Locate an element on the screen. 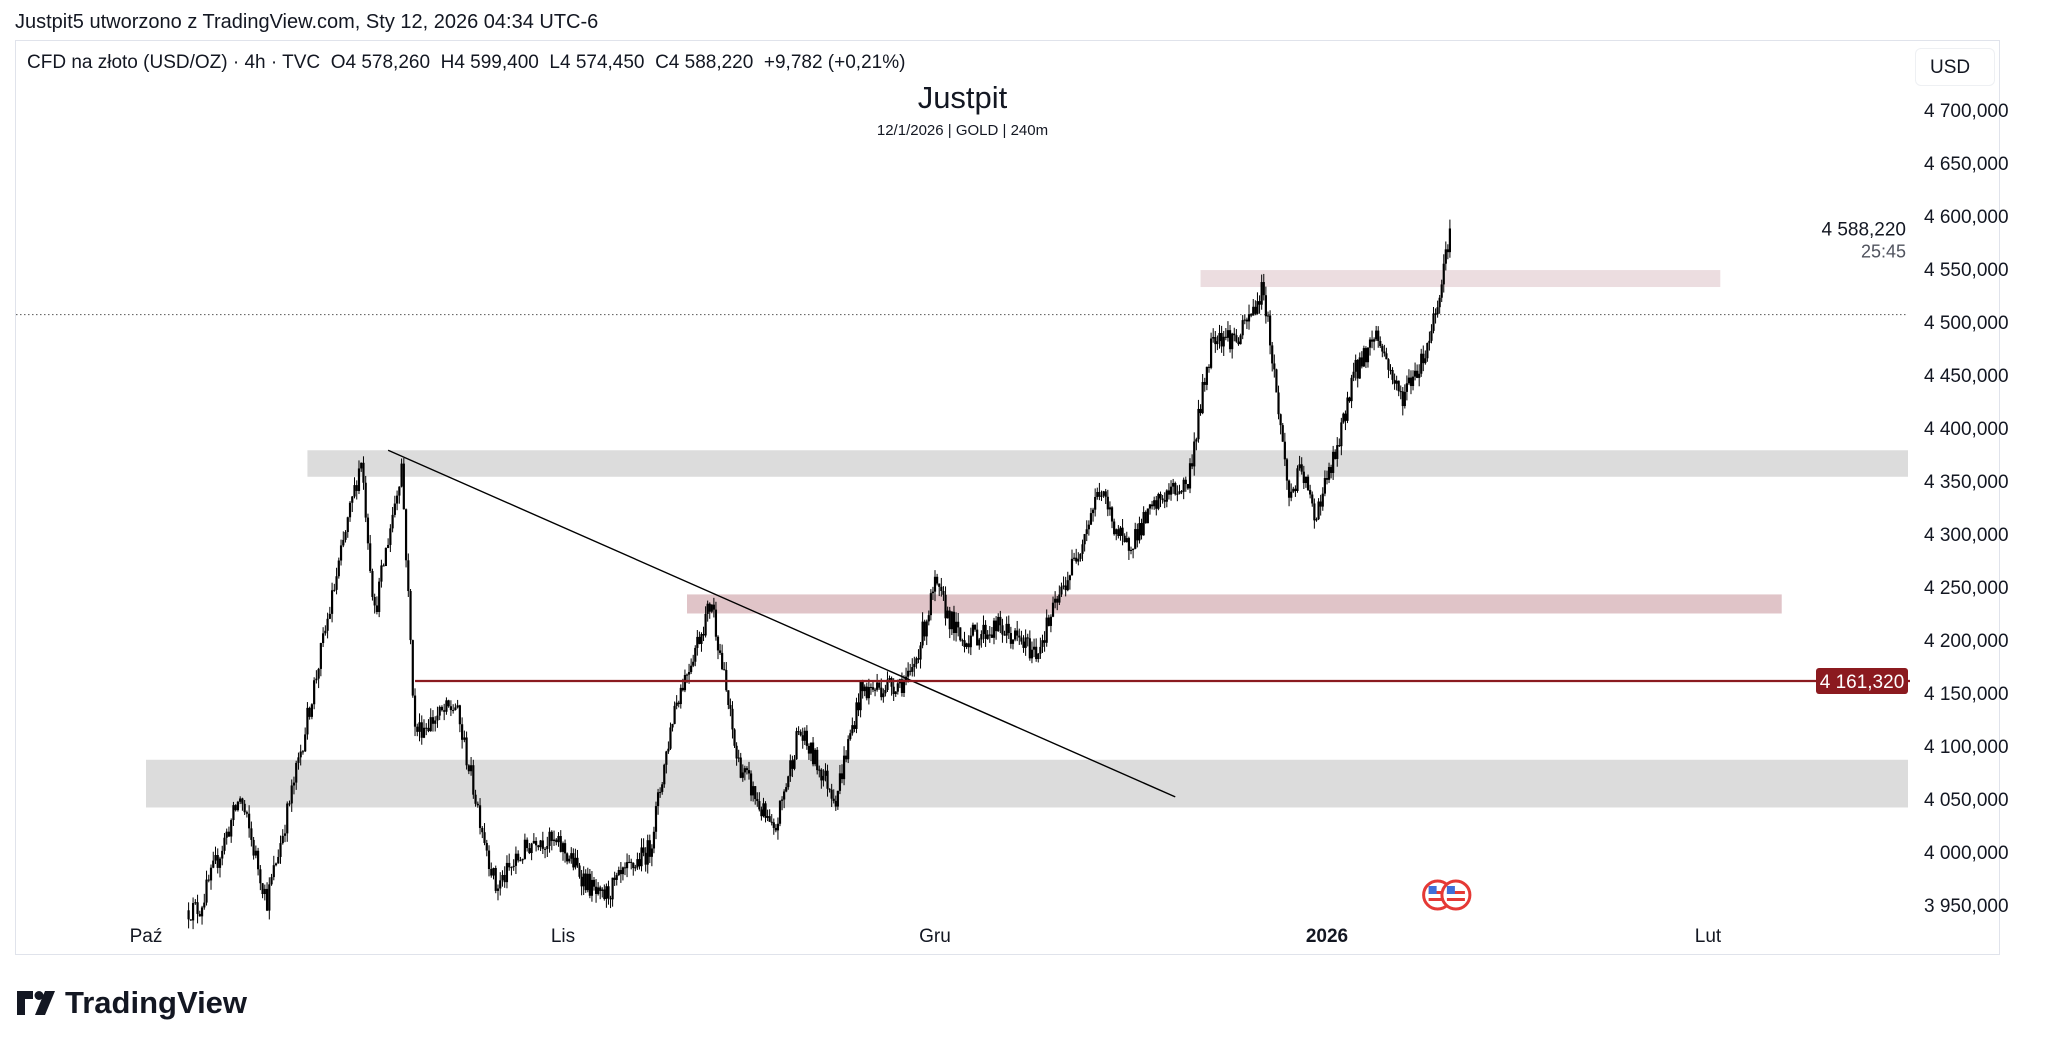 Image resolution: width=2048 pixels, height=1048 pixels. high-value: H4 599,400 is located at coordinates (489, 62).